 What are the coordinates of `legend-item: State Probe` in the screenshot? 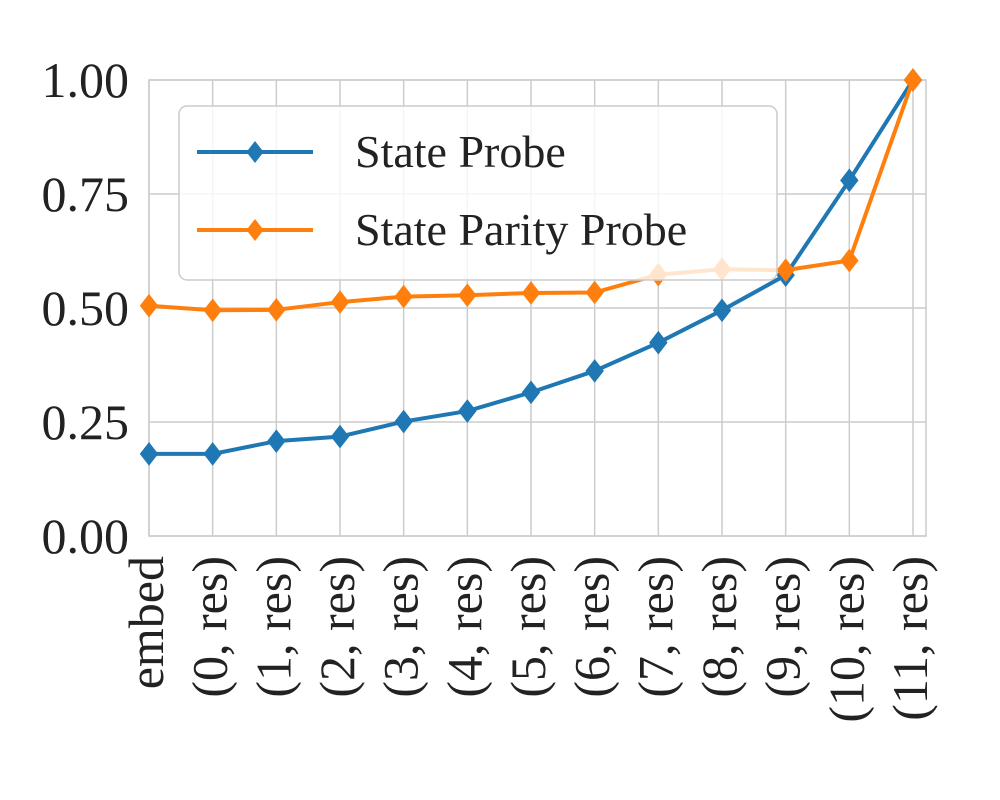 It's located at (381, 151).